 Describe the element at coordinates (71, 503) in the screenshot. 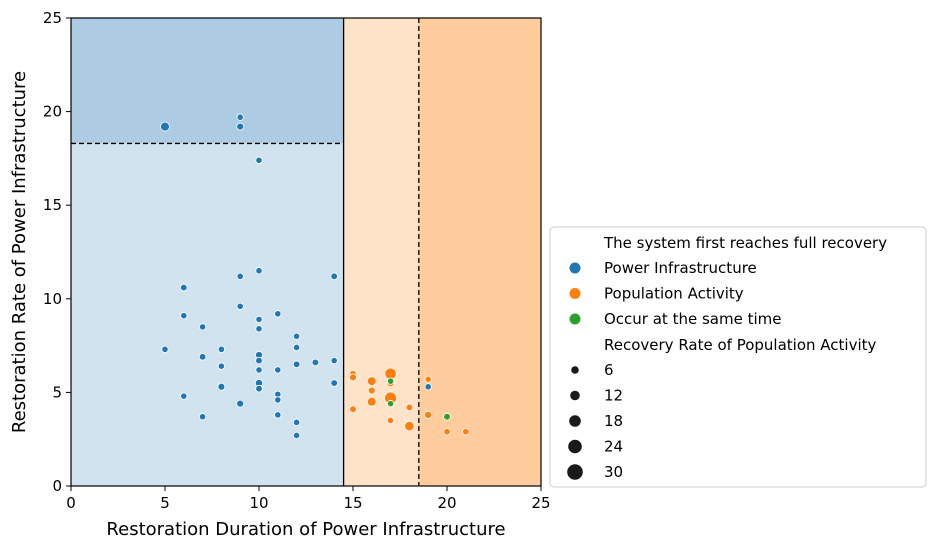

I see `x-tick-label: 0` at that location.